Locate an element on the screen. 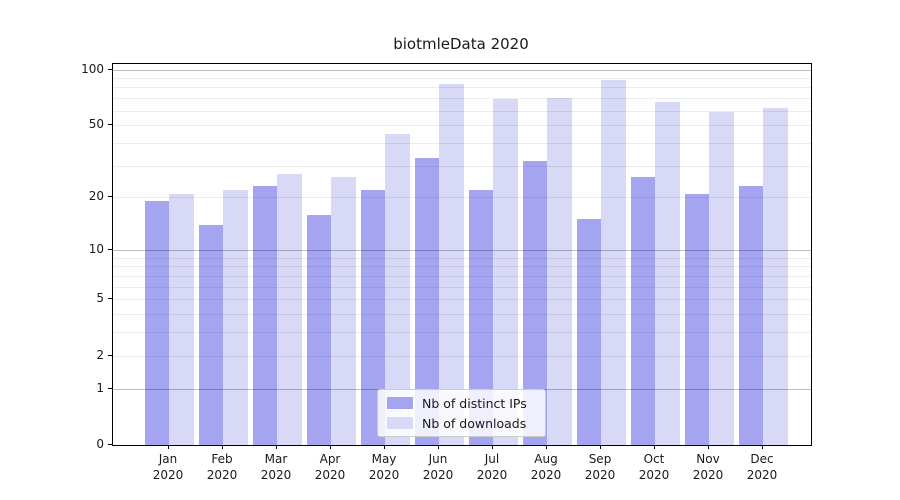  bar-distinct-ips-apr is located at coordinates (318, 329).